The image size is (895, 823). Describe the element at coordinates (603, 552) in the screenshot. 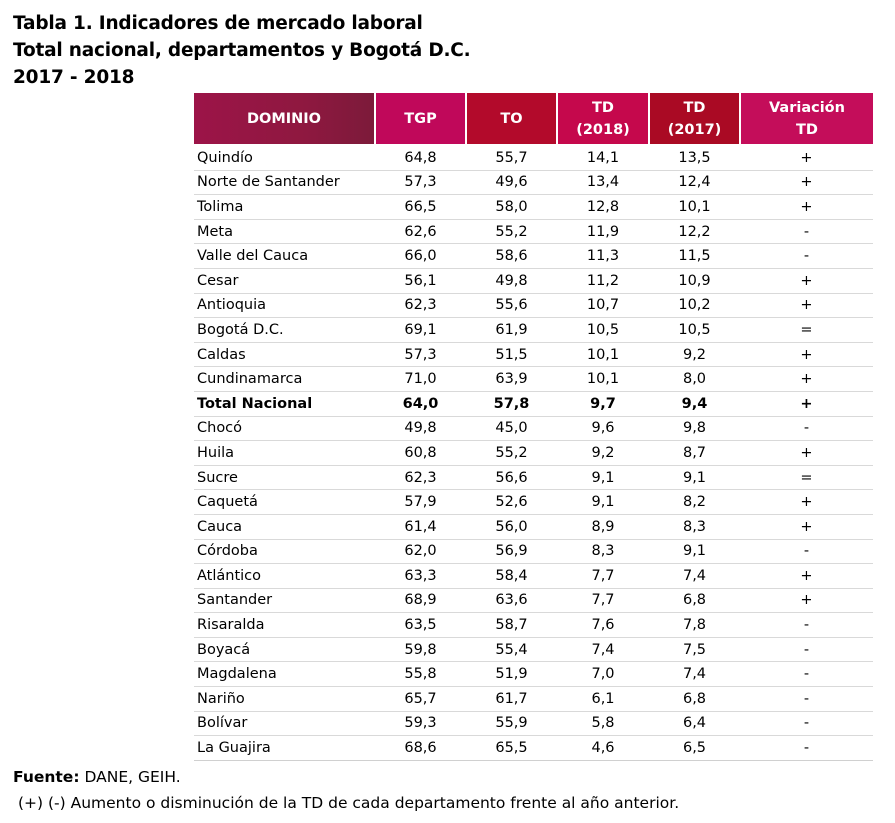

I see `cell-td-2018: 8,3` at that location.